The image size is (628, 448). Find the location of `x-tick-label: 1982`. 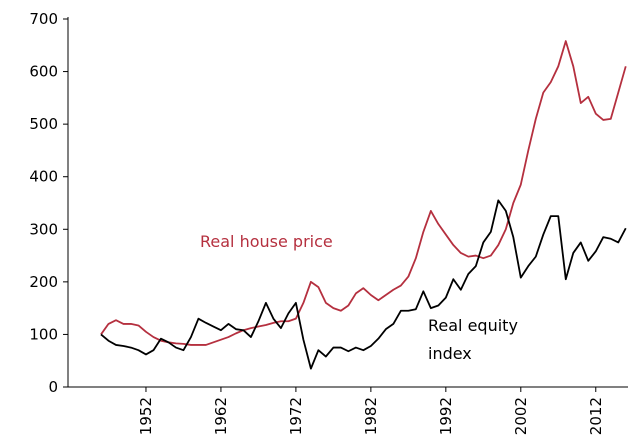

x-tick-label: 1982 is located at coordinates (371, 416).